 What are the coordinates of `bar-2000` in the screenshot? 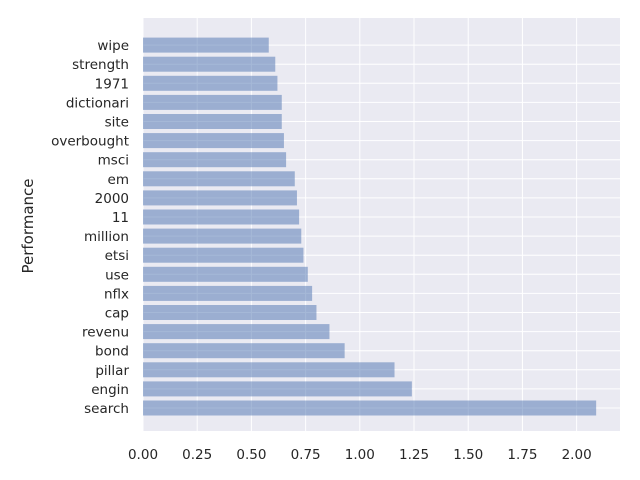 It's located at (220, 198).